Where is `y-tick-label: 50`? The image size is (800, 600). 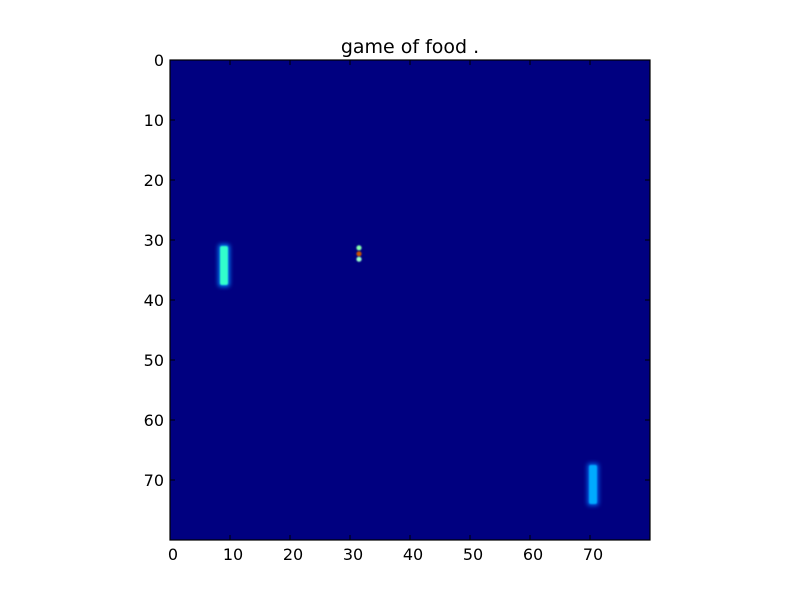 y-tick-label: 50 is located at coordinates (154, 360).